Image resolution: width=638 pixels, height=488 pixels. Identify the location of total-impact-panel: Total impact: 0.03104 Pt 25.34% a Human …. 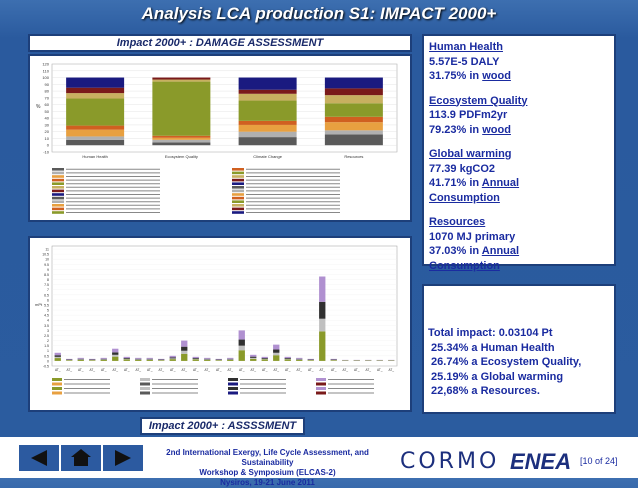
(519, 349).